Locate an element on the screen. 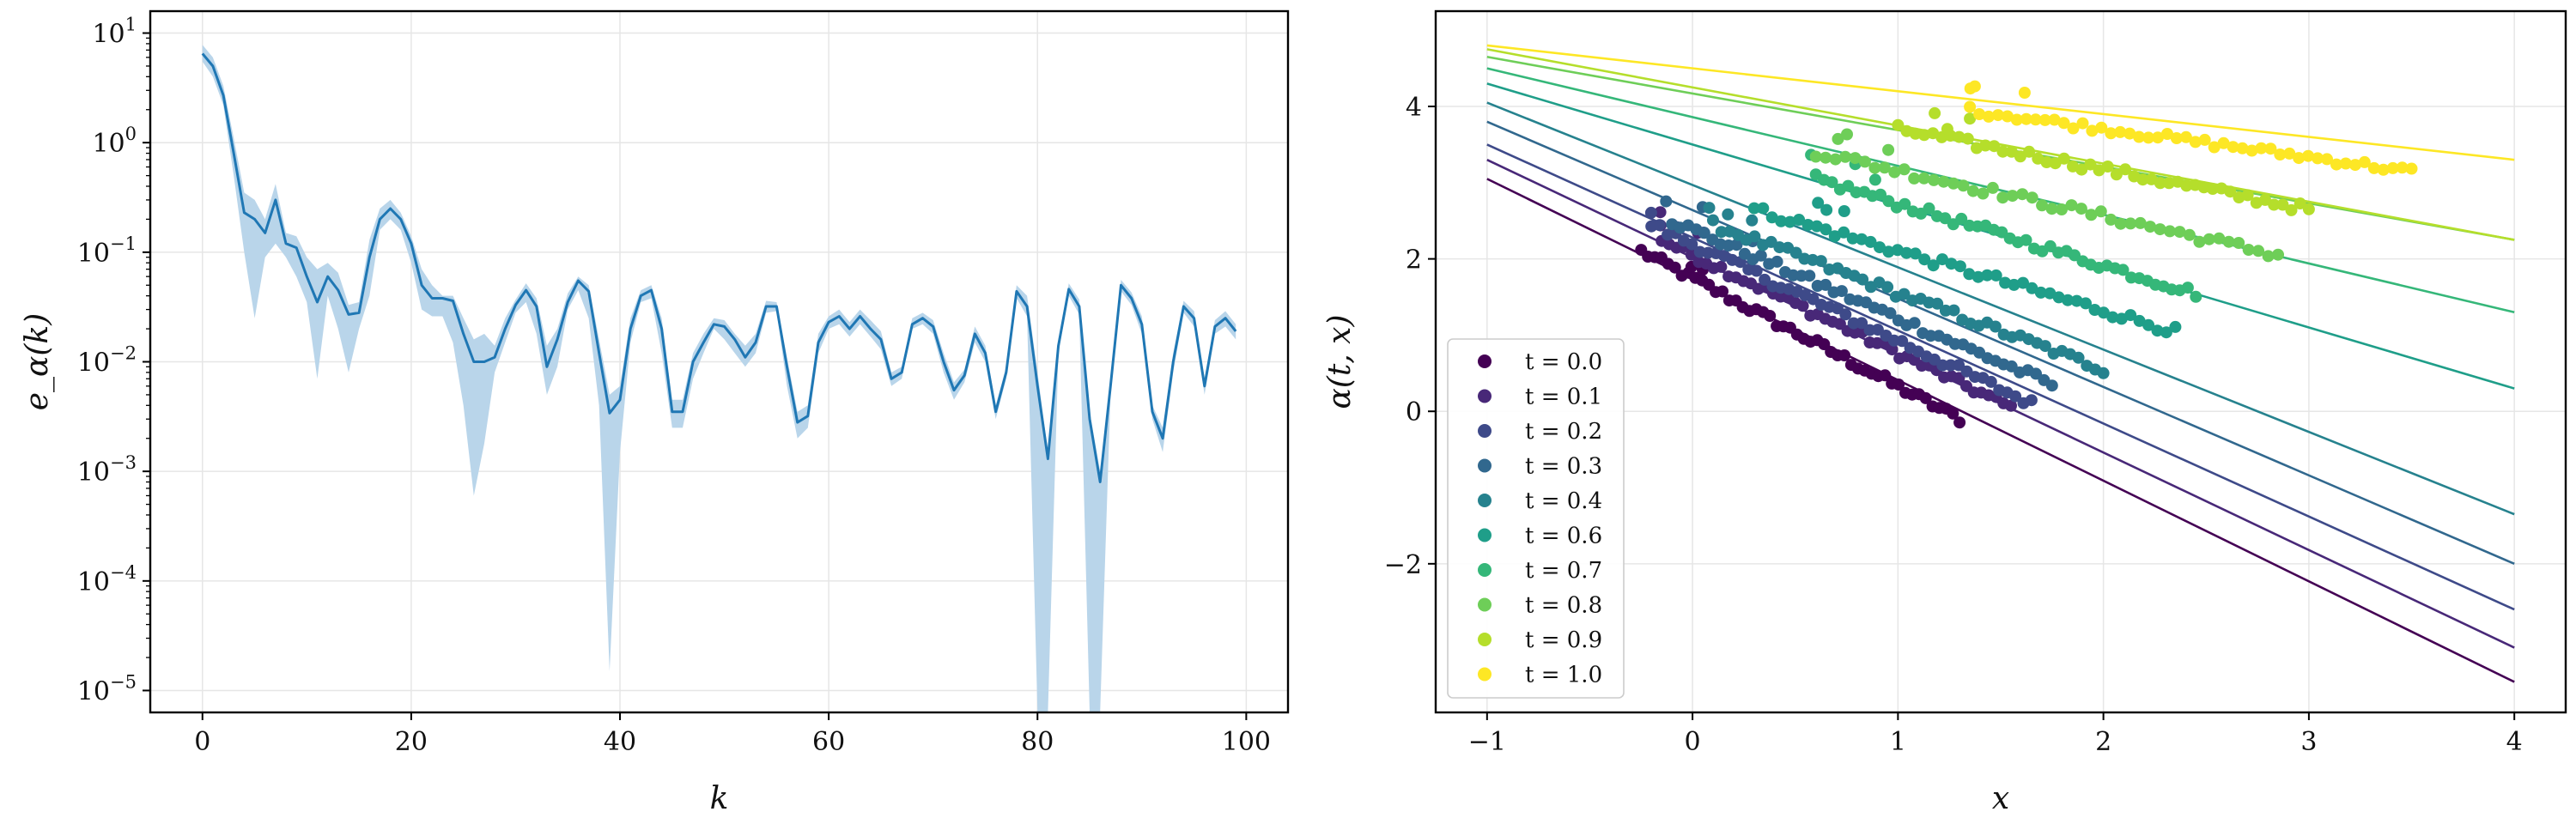  left-y-tick-label: 10⁰ is located at coordinates (114, 141).